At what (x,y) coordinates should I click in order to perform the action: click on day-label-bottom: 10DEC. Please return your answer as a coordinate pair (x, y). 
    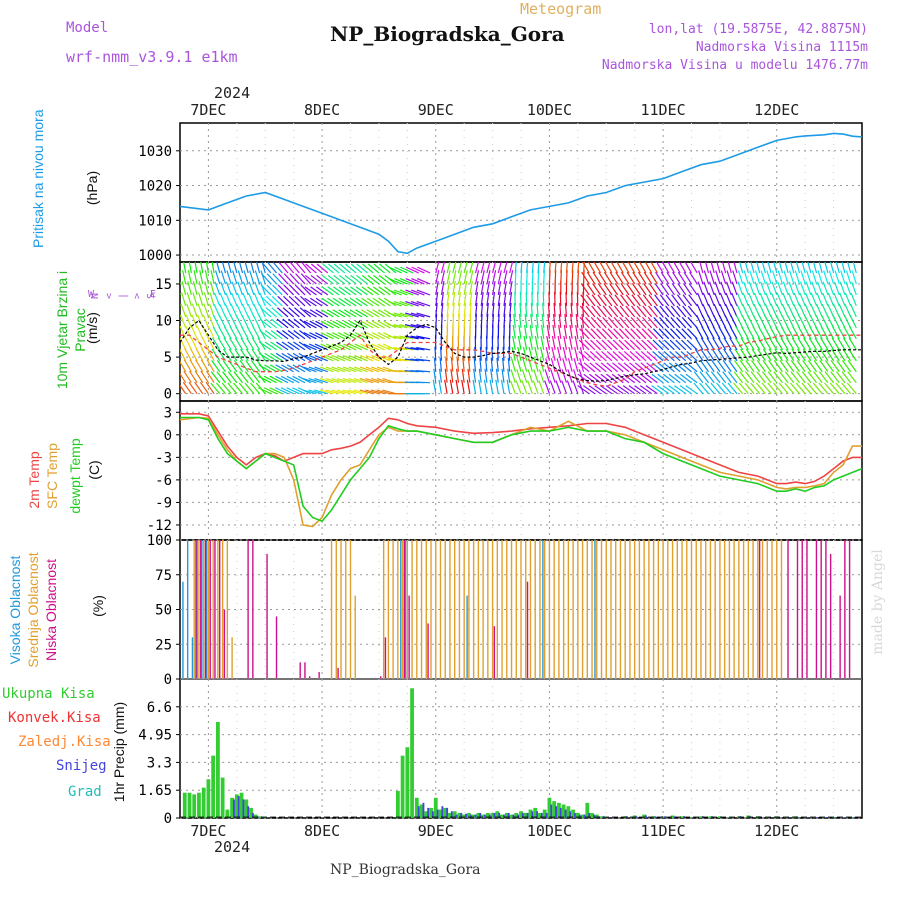
    Looking at the image, I should click on (549, 831).